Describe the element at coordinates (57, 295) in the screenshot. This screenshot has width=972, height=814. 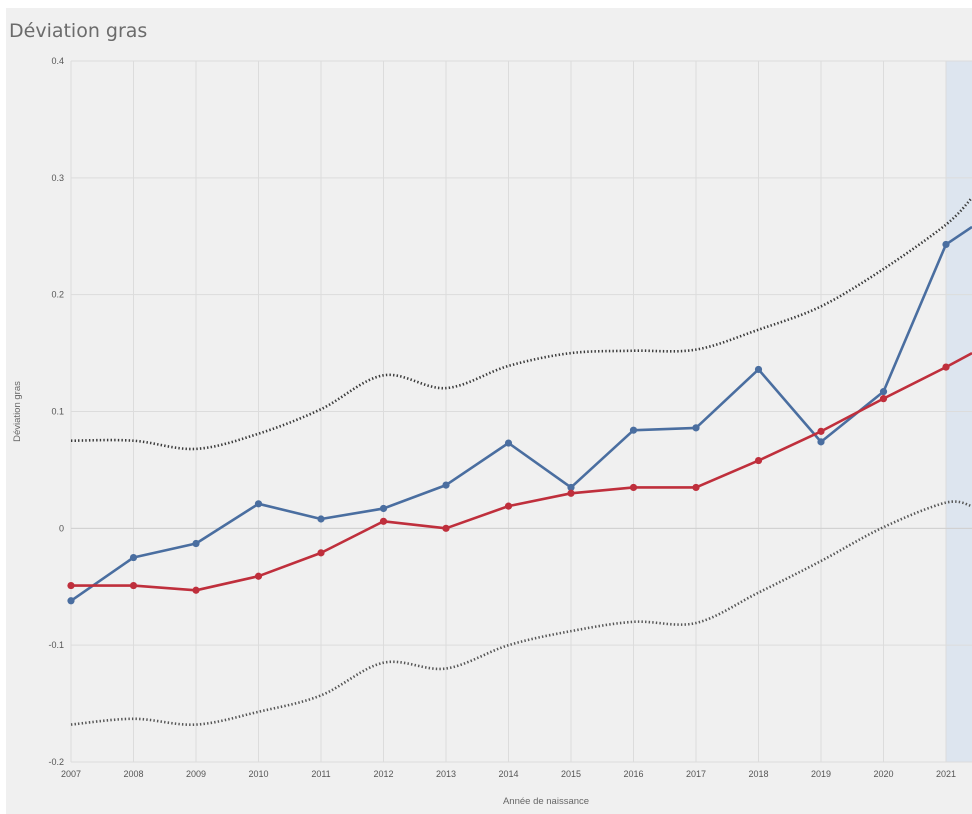
I see `y-tick-label: 0.2` at that location.